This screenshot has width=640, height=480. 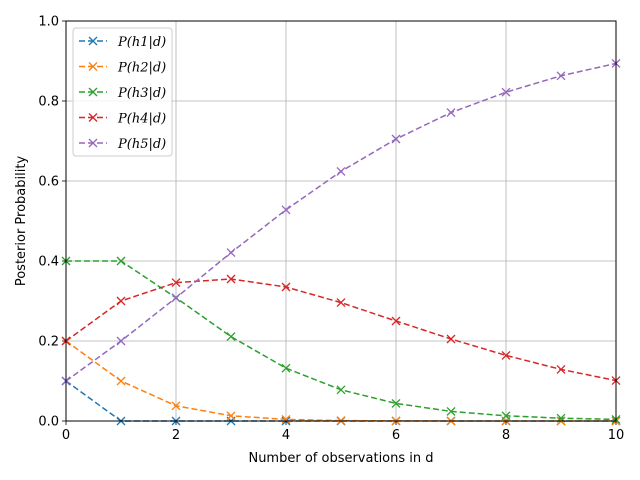 What do you see at coordinates (48, 102) in the screenshot?
I see `y-tick-label: 0.8` at bounding box center [48, 102].